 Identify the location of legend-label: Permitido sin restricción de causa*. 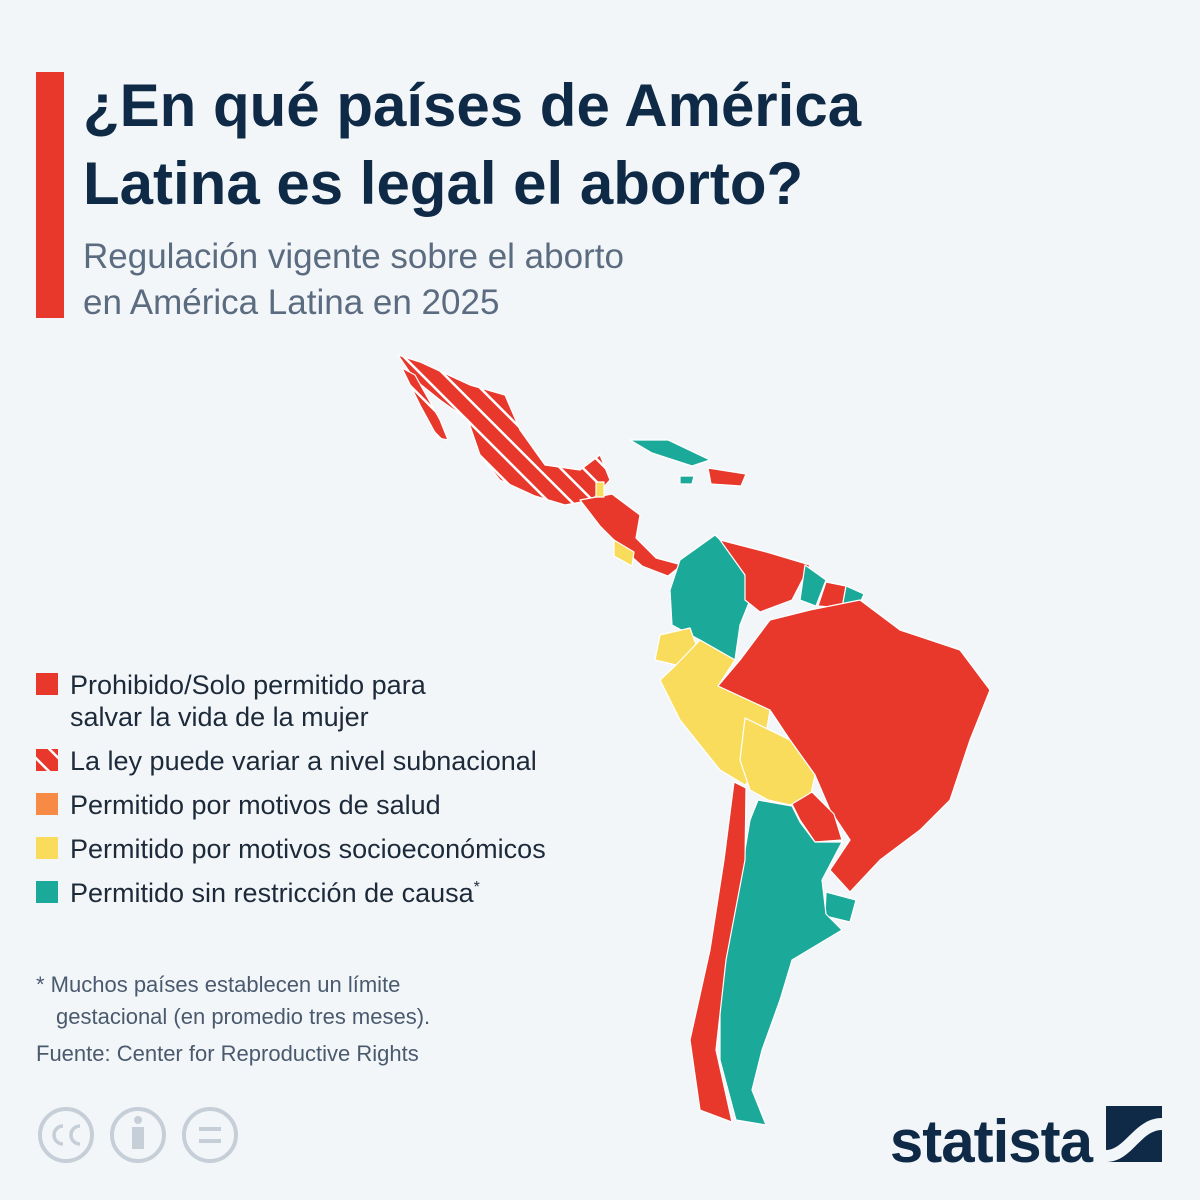
(275, 893).